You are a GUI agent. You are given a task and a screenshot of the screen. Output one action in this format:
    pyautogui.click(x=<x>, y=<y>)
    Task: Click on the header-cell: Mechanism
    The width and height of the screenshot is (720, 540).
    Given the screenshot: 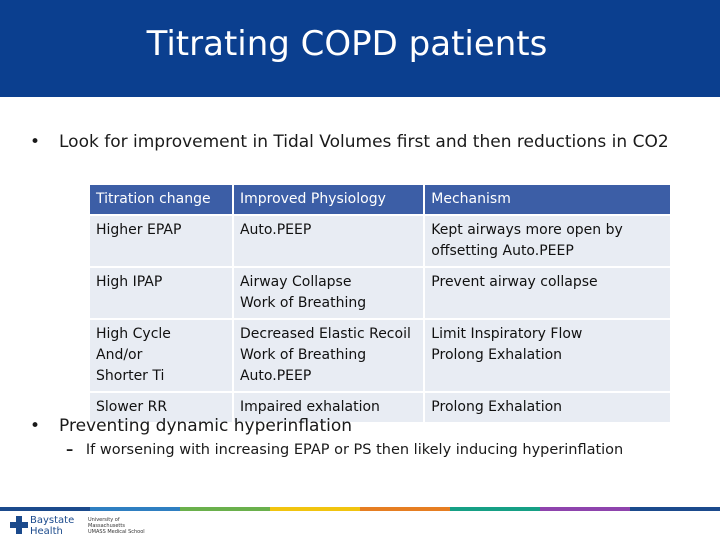 What is the action you would take?
    pyautogui.click(x=547, y=199)
    